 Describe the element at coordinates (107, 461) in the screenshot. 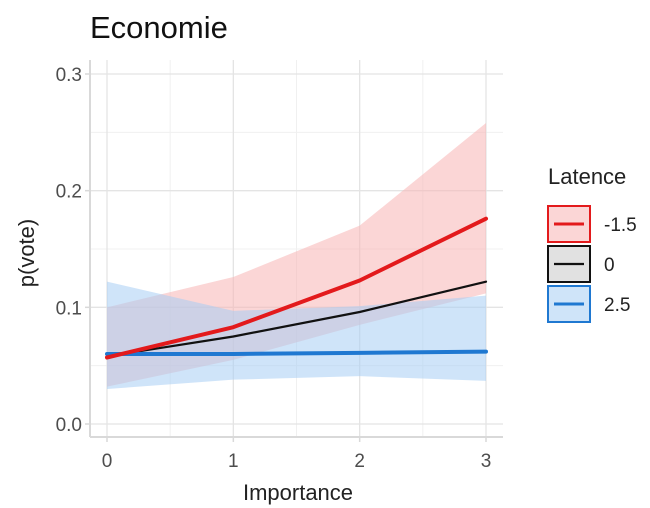

I see `x-tick-label: 0` at that location.